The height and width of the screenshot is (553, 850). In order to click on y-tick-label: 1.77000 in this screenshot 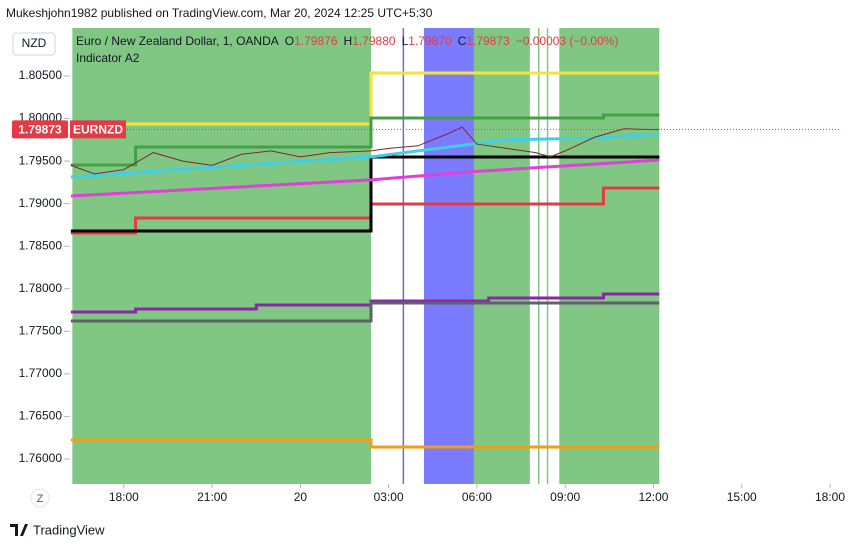, I will do `click(41, 373)`.